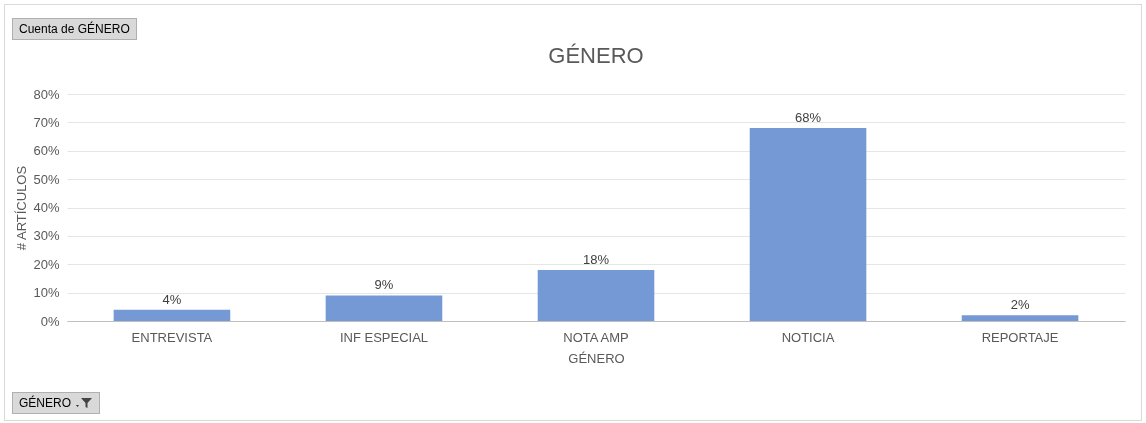 The height and width of the screenshot is (423, 1146). Describe the element at coordinates (46, 94) in the screenshot. I see `y-tick-label: 80%` at that location.